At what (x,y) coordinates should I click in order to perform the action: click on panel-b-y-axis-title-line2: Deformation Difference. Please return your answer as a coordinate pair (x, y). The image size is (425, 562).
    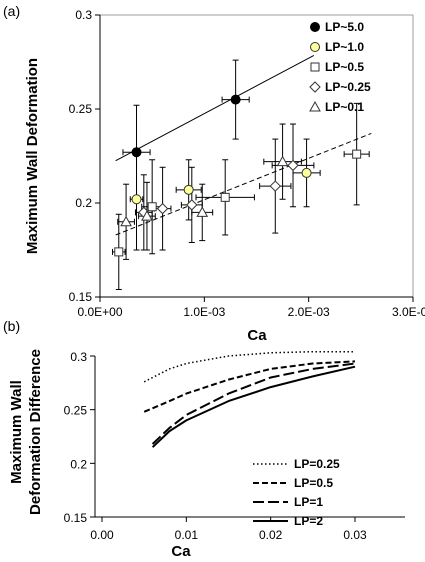
    Looking at the image, I should click on (35, 432).